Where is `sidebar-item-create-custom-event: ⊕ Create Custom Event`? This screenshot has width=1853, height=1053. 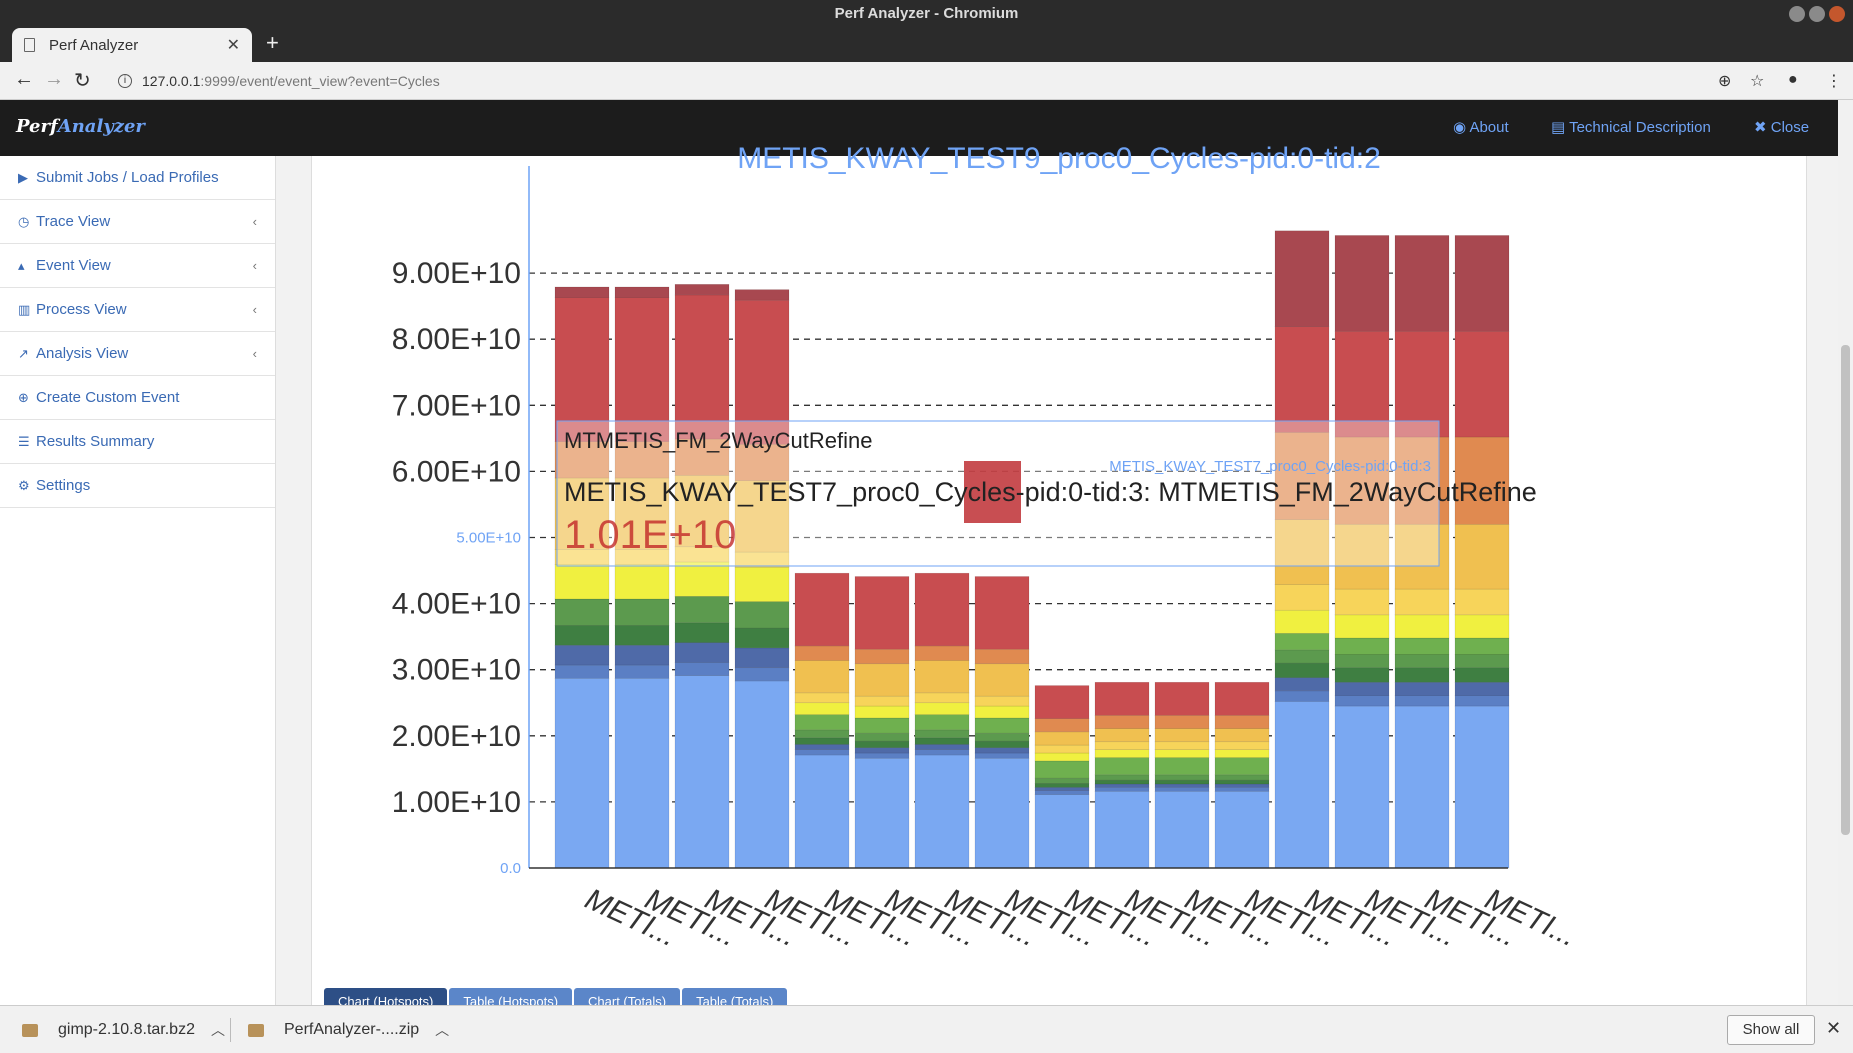
sidebar-item-create-custom-event: ⊕ Create Custom Event is located at coordinates (137, 398).